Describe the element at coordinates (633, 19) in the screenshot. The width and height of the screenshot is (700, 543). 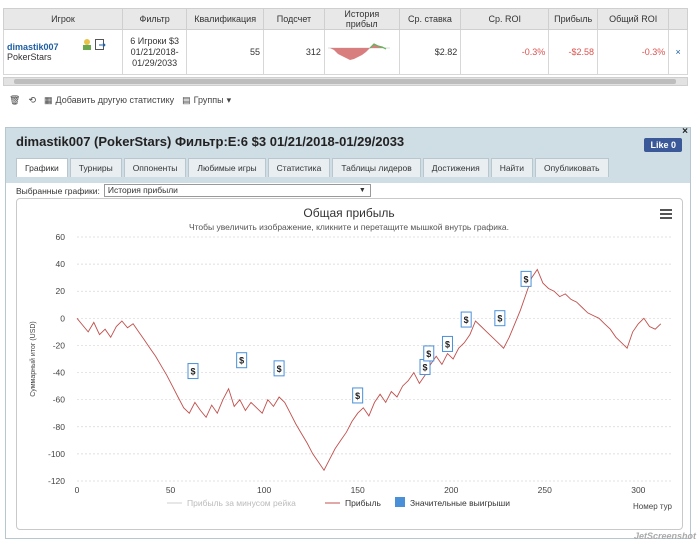
I see `header-total-roi: Общий ROI` at that location.